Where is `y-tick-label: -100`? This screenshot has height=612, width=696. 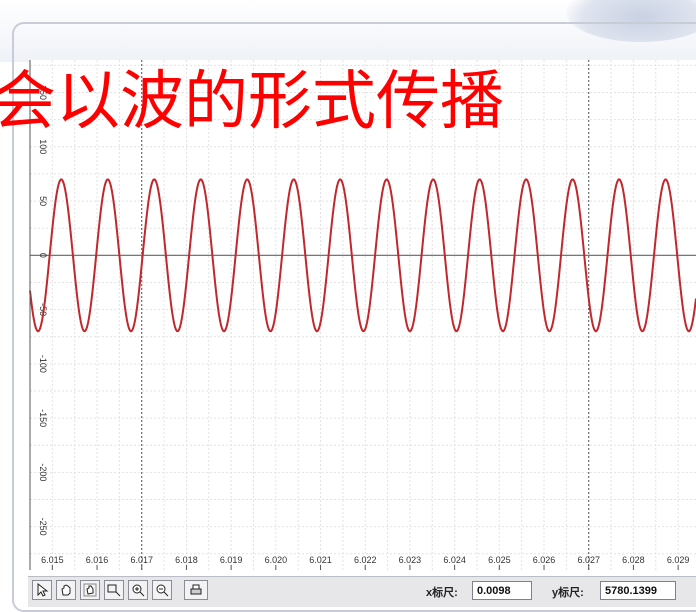 y-tick-label: -100 is located at coordinates (43, 364).